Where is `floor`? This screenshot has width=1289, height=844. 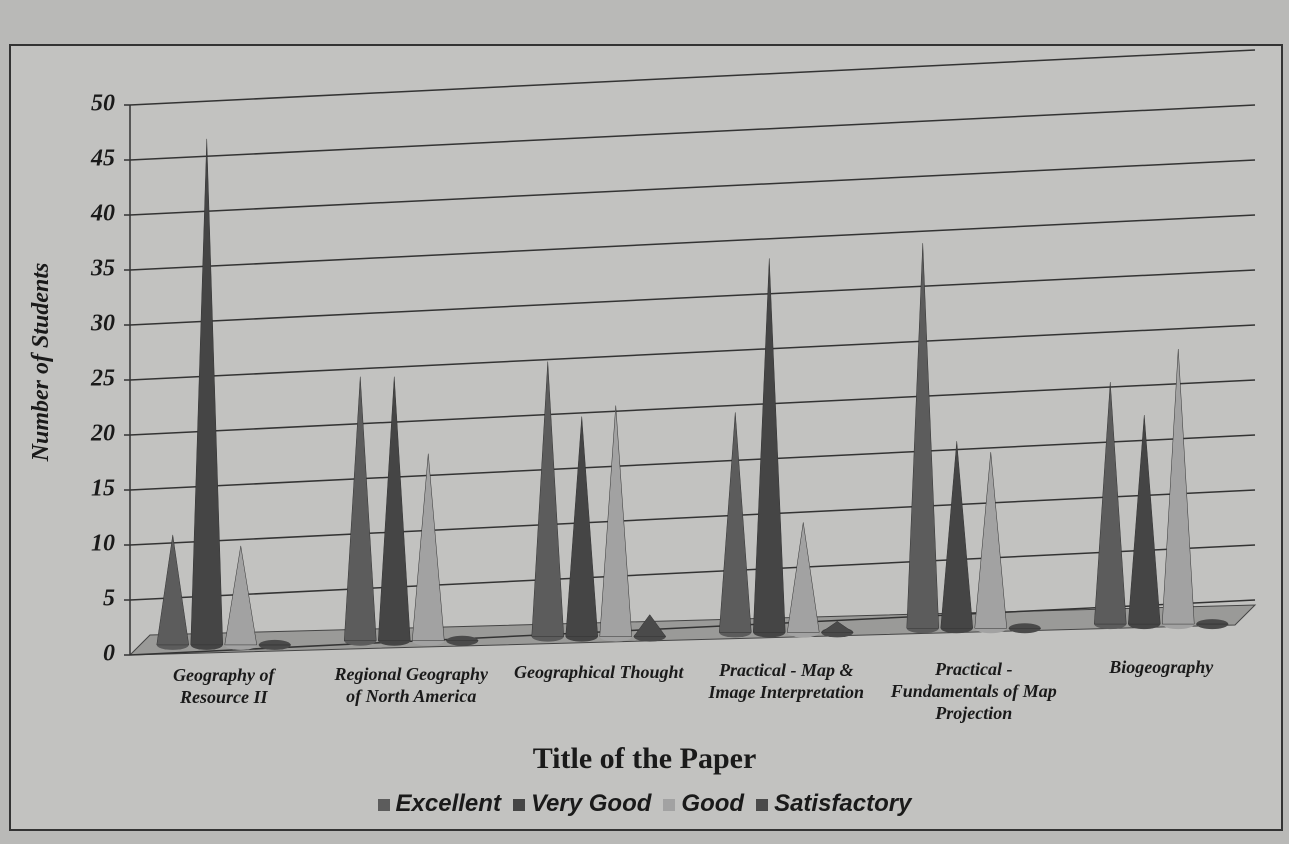
floor is located at coordinates (692, 630).